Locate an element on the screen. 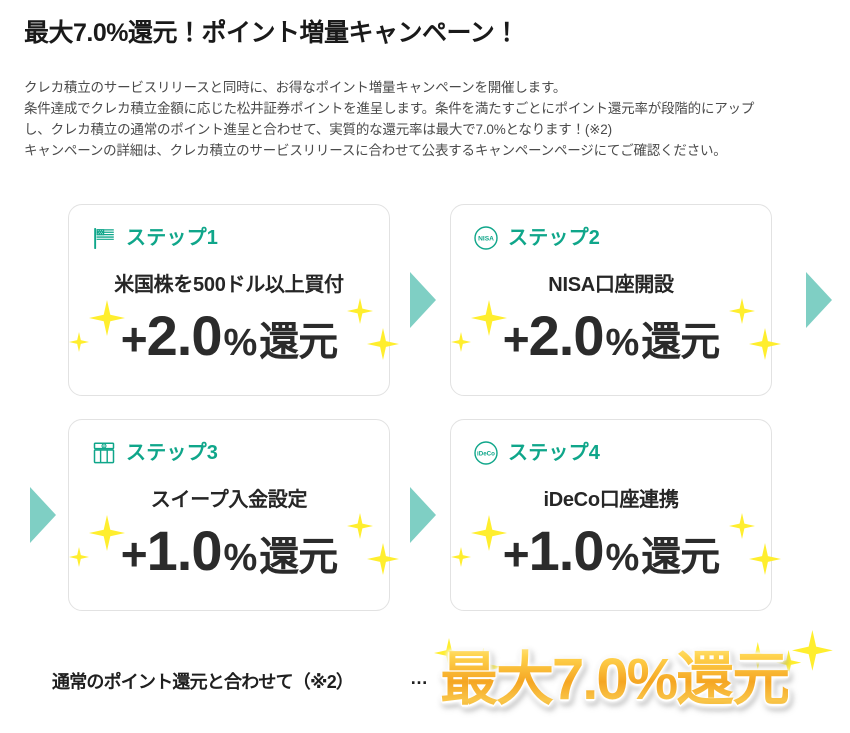 This screenshot has height=733, width=850. step-card-2: NISA ステップ2 NISA口座開設 + 2.0 % 還元 is located at coordinates (616, 300).